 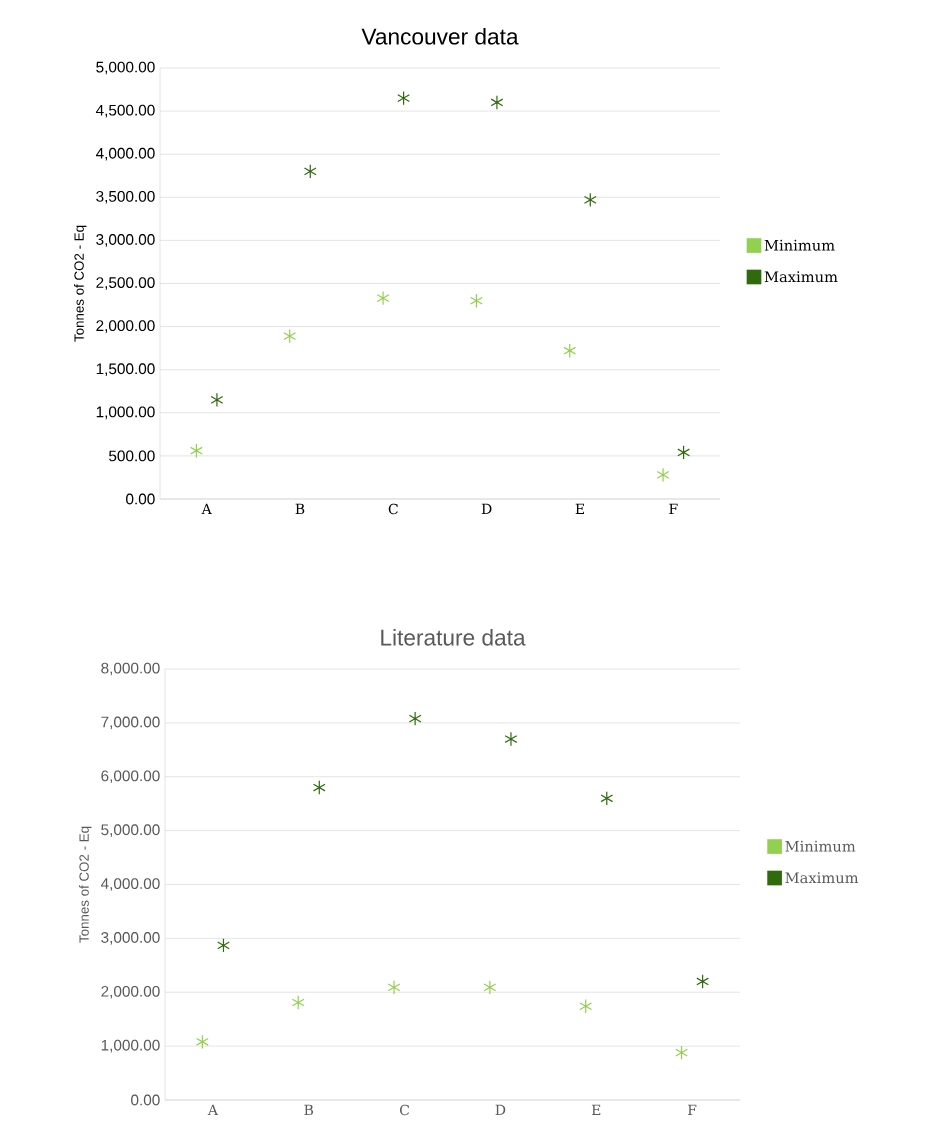 I want to click on y-tick-label: 500.00, so click(x=132, y=456).